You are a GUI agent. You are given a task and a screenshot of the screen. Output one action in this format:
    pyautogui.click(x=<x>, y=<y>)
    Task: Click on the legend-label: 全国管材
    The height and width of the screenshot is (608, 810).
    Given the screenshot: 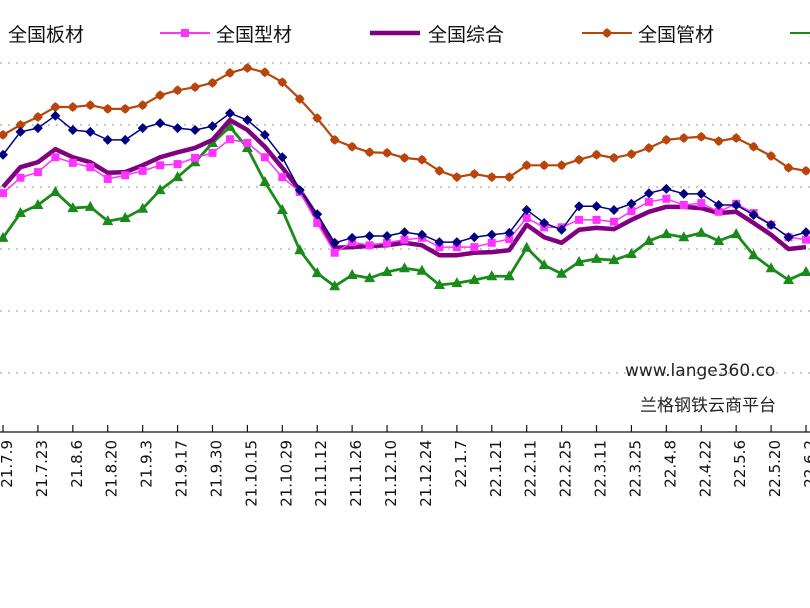 What is the action you would take?
    pyautogui.click(x=676, y=35)
    